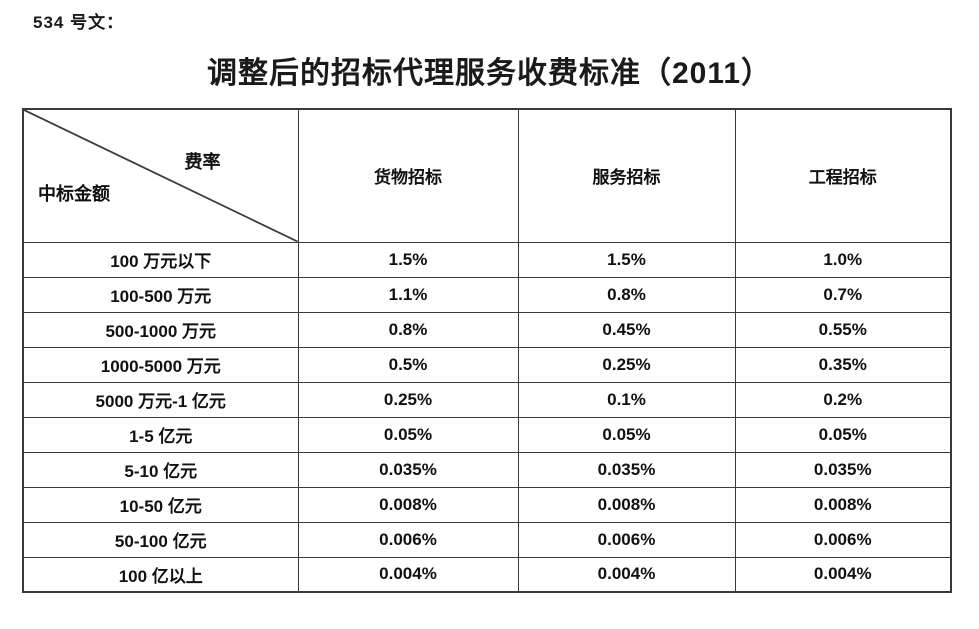 The width and height of the screenshot is (979, 629). What do you see at coordinates (160, 294) in the screenshot?
I see `row-label-cell: 100-500 万元` at bounding box center [160, 294].